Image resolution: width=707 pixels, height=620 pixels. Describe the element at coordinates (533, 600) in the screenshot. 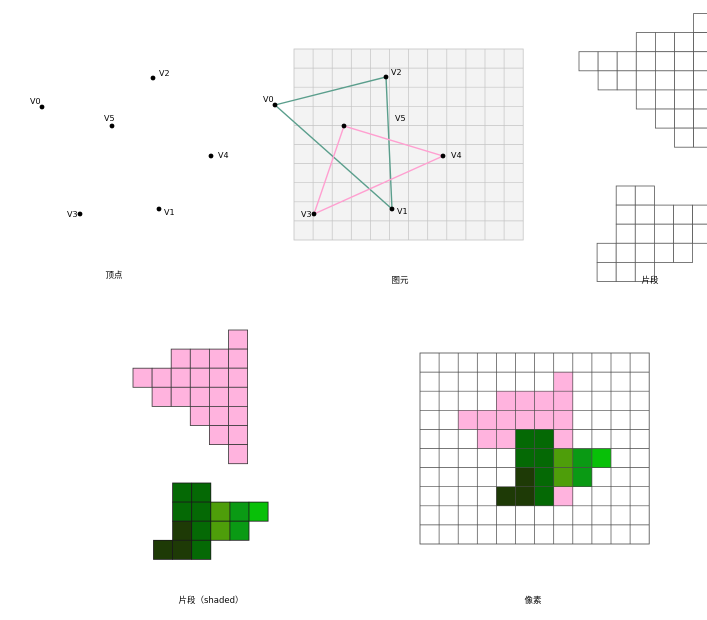

I see `caption-pixels: 像素` at that location.